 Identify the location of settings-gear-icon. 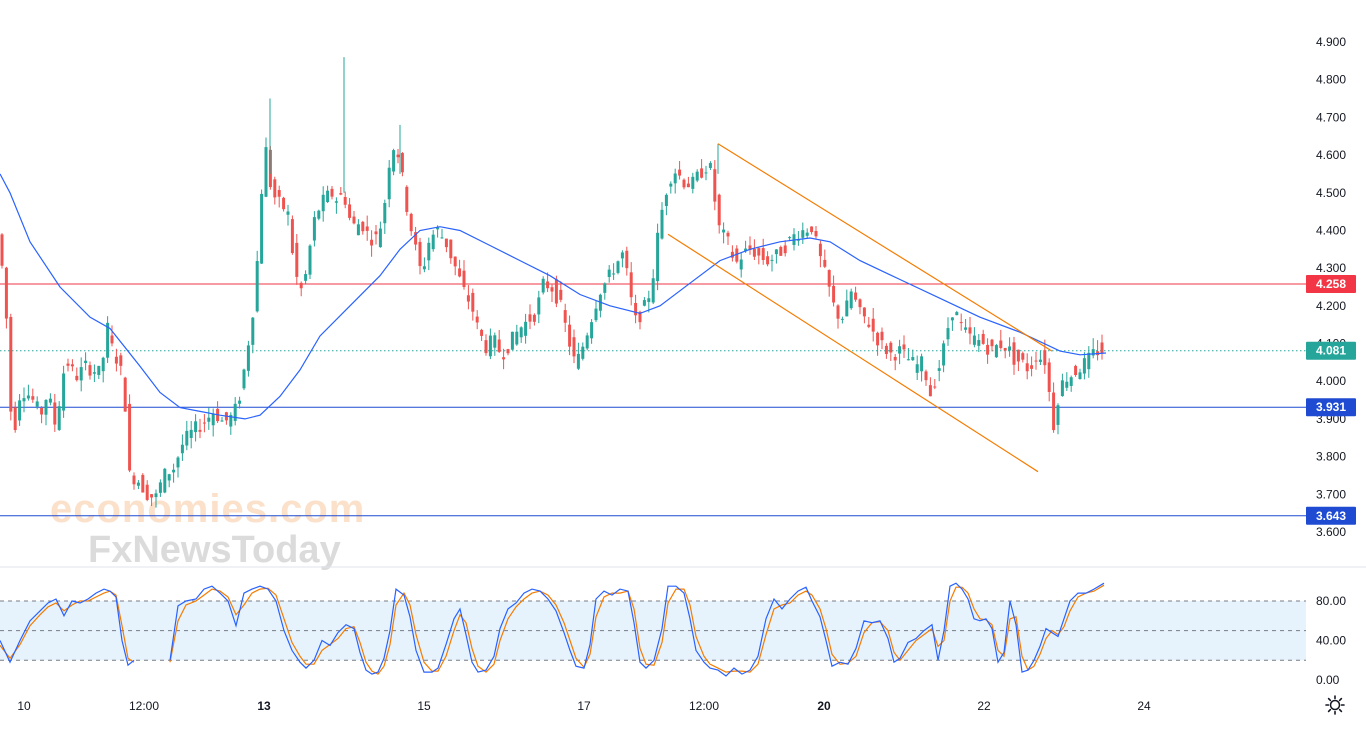
(1335, 705).